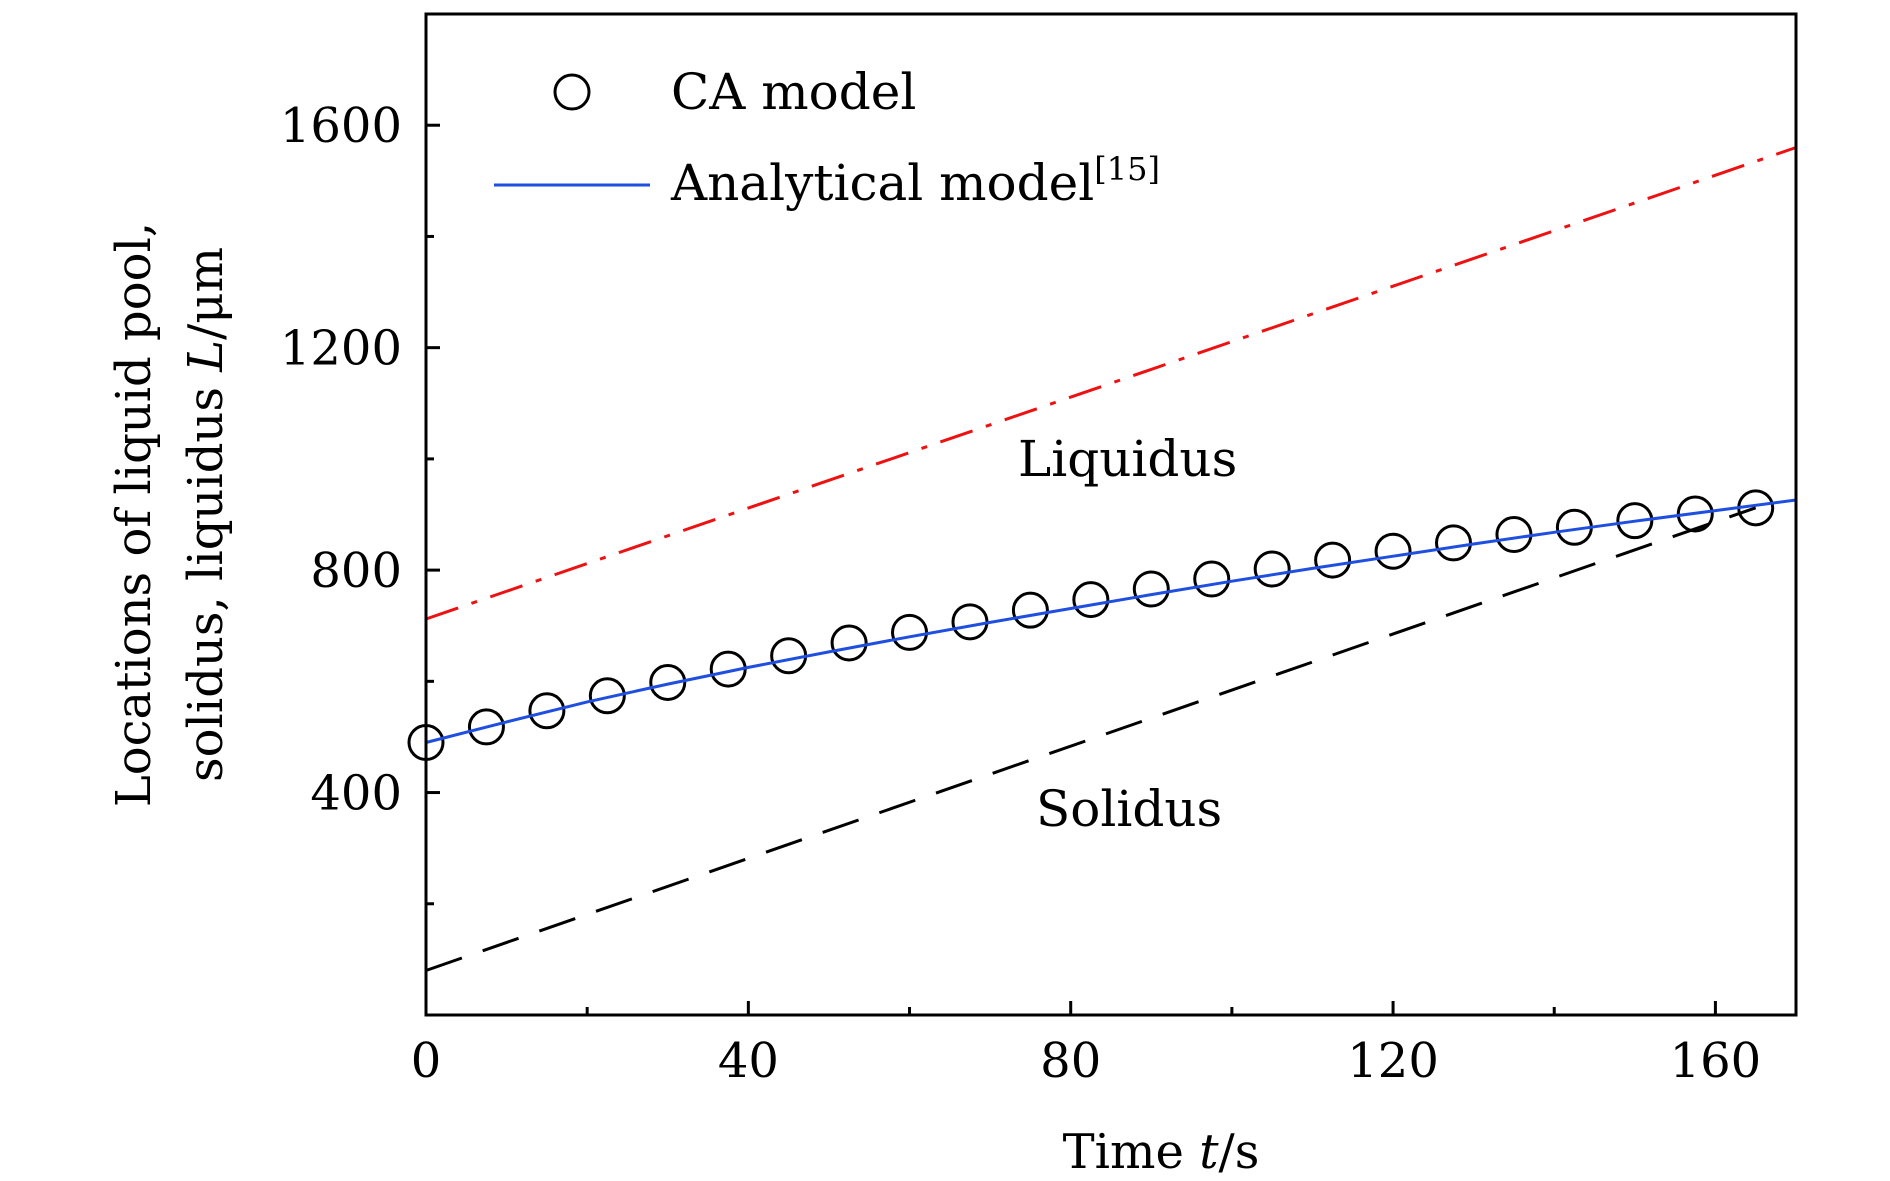 This screenshot has height=1181, width=1890. I want to click on y-tick-label: 1200, so click(341, 349).